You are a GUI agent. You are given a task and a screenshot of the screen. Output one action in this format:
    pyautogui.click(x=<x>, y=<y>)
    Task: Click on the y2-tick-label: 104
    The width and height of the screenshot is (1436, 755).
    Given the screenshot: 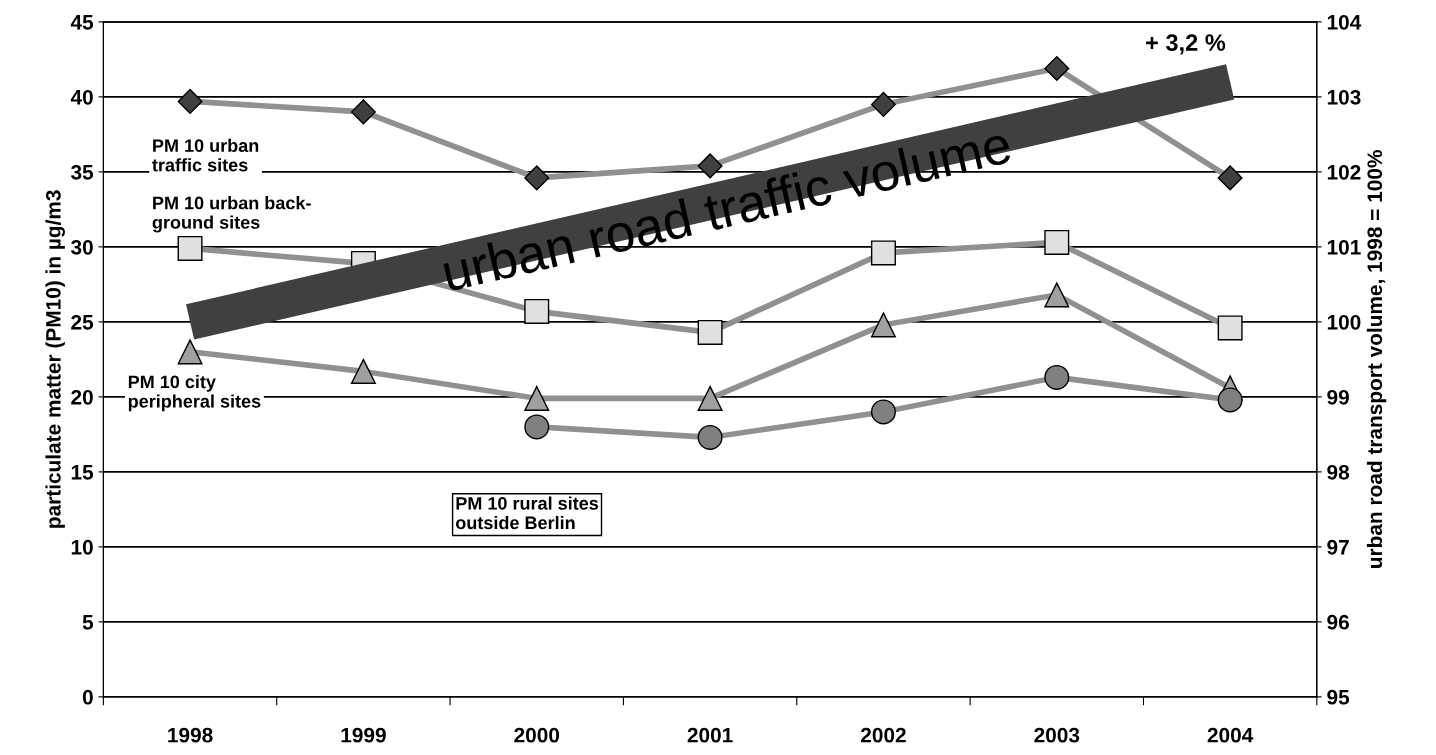 What is the action you would take?
    pyautogui.click(x=1344, y=22)
    